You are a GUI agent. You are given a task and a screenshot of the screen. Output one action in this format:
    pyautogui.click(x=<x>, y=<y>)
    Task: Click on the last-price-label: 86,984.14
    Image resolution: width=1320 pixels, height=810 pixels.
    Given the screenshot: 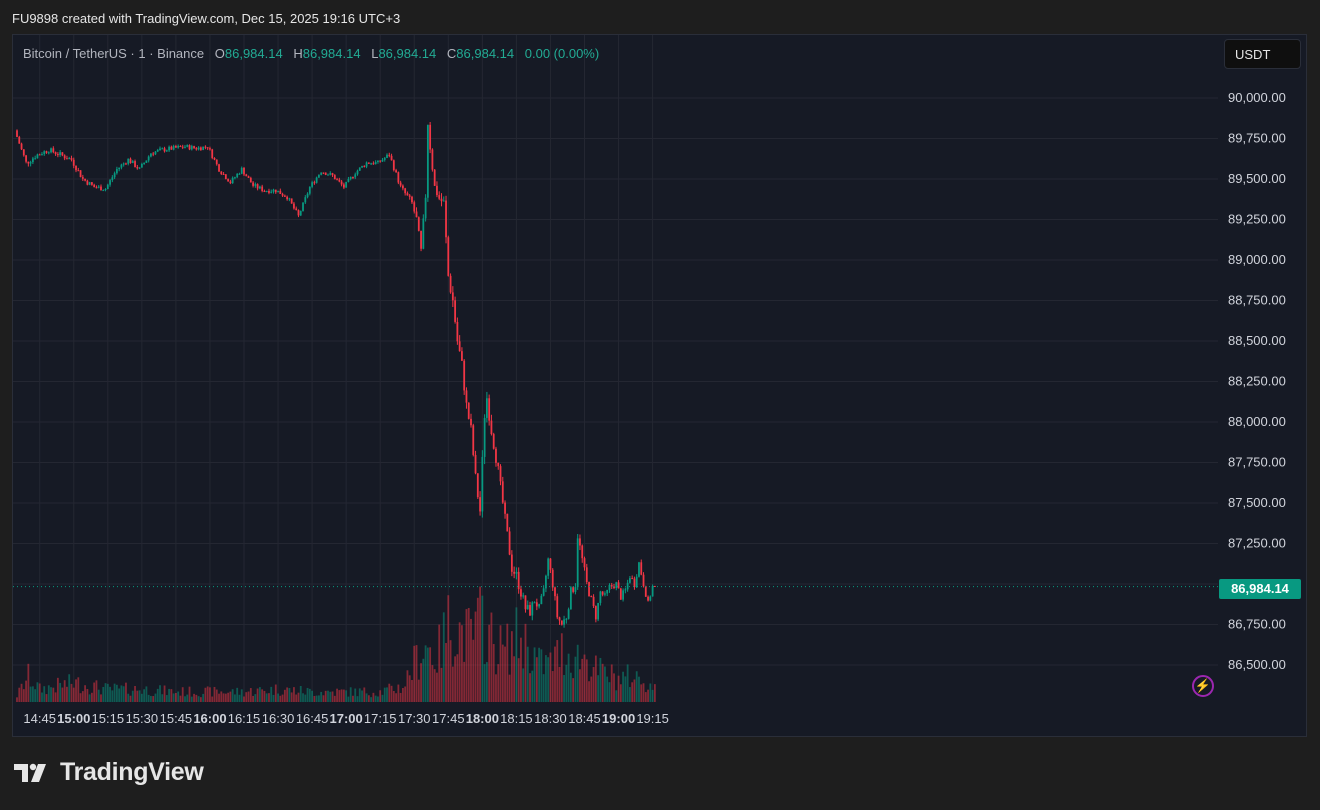 What is the action you would take?
    pyautogui.click(x=1260, y=589)
    